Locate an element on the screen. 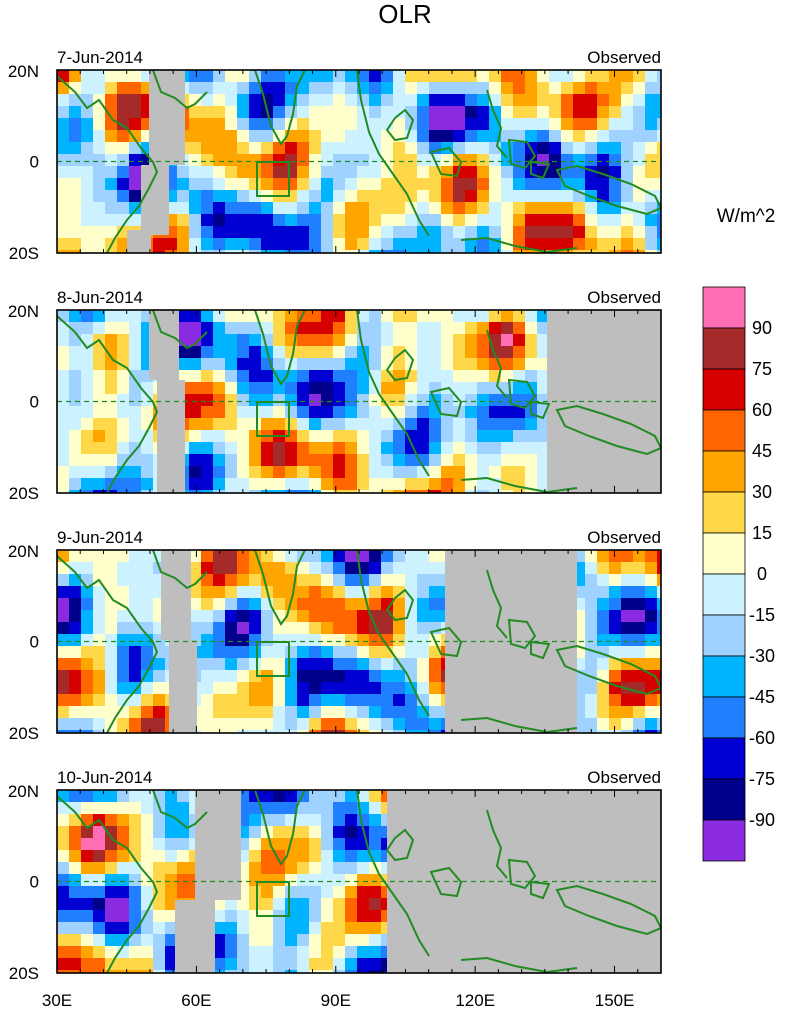  missing-data-region is located at coordinates (171, 436).